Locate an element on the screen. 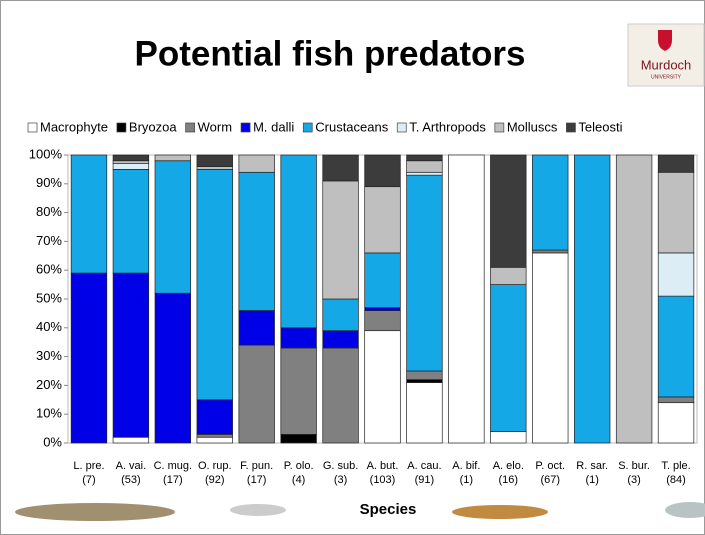  x-tick-label: T. ple. is located at coordinates (675, 466).